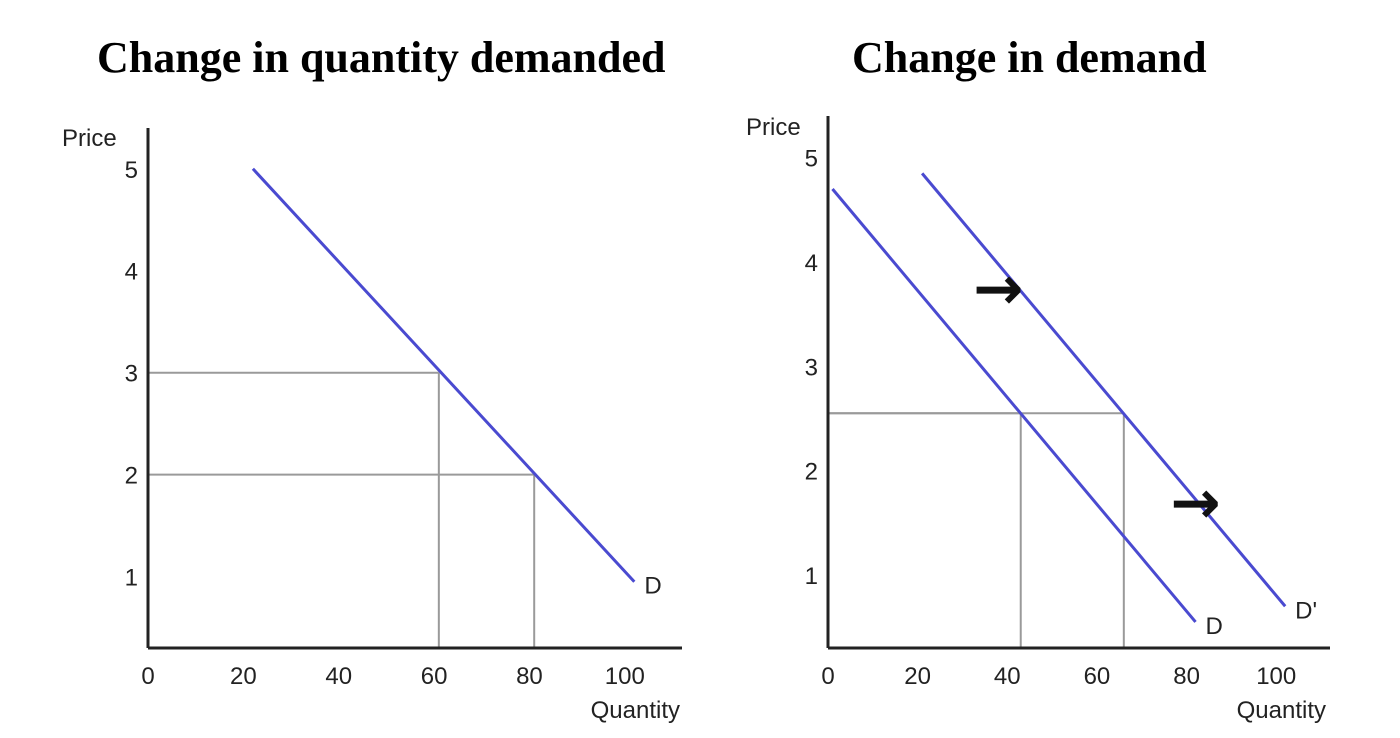 This screenshot has width=1400, height=738. Describe the element at coordinates (1281, 710) in the screenshot. I see `chart2-x-axis-label: Quantity` at that location.